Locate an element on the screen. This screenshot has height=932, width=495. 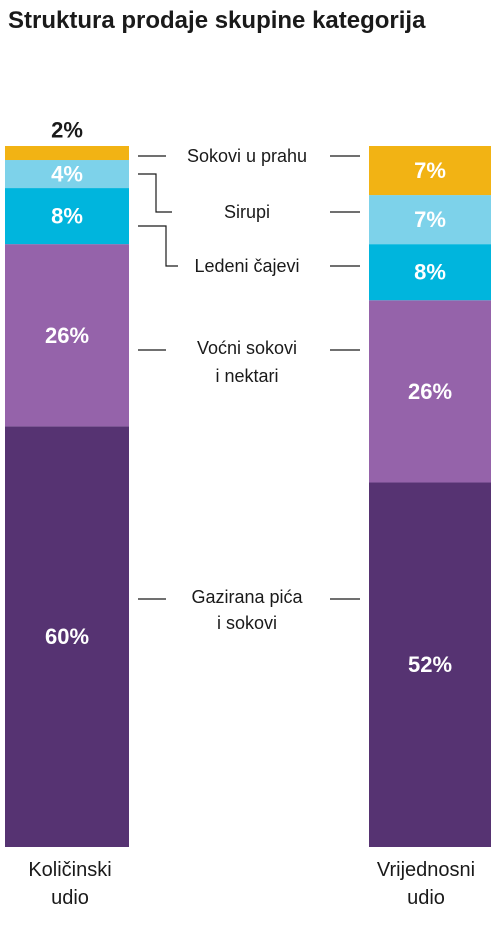
value-label-1-0: 26% is located at coordinates (67, 335).